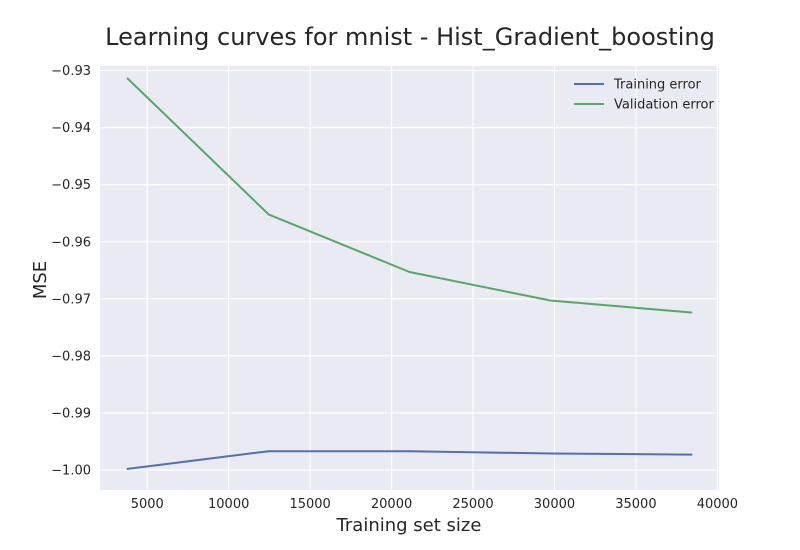 The height and width of the screenshot is (550, 800). What do you see at coordinates (472, 504) in the screenshot?
I see `x-tick-label: 25000` at bounding box center [472, 504].